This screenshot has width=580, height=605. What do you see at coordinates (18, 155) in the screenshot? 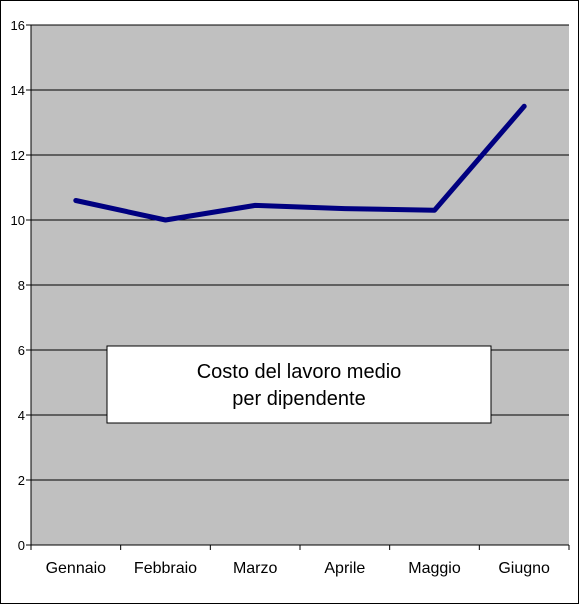
I see `y-tick-label-12: 12` at bounding box center [18, 155].